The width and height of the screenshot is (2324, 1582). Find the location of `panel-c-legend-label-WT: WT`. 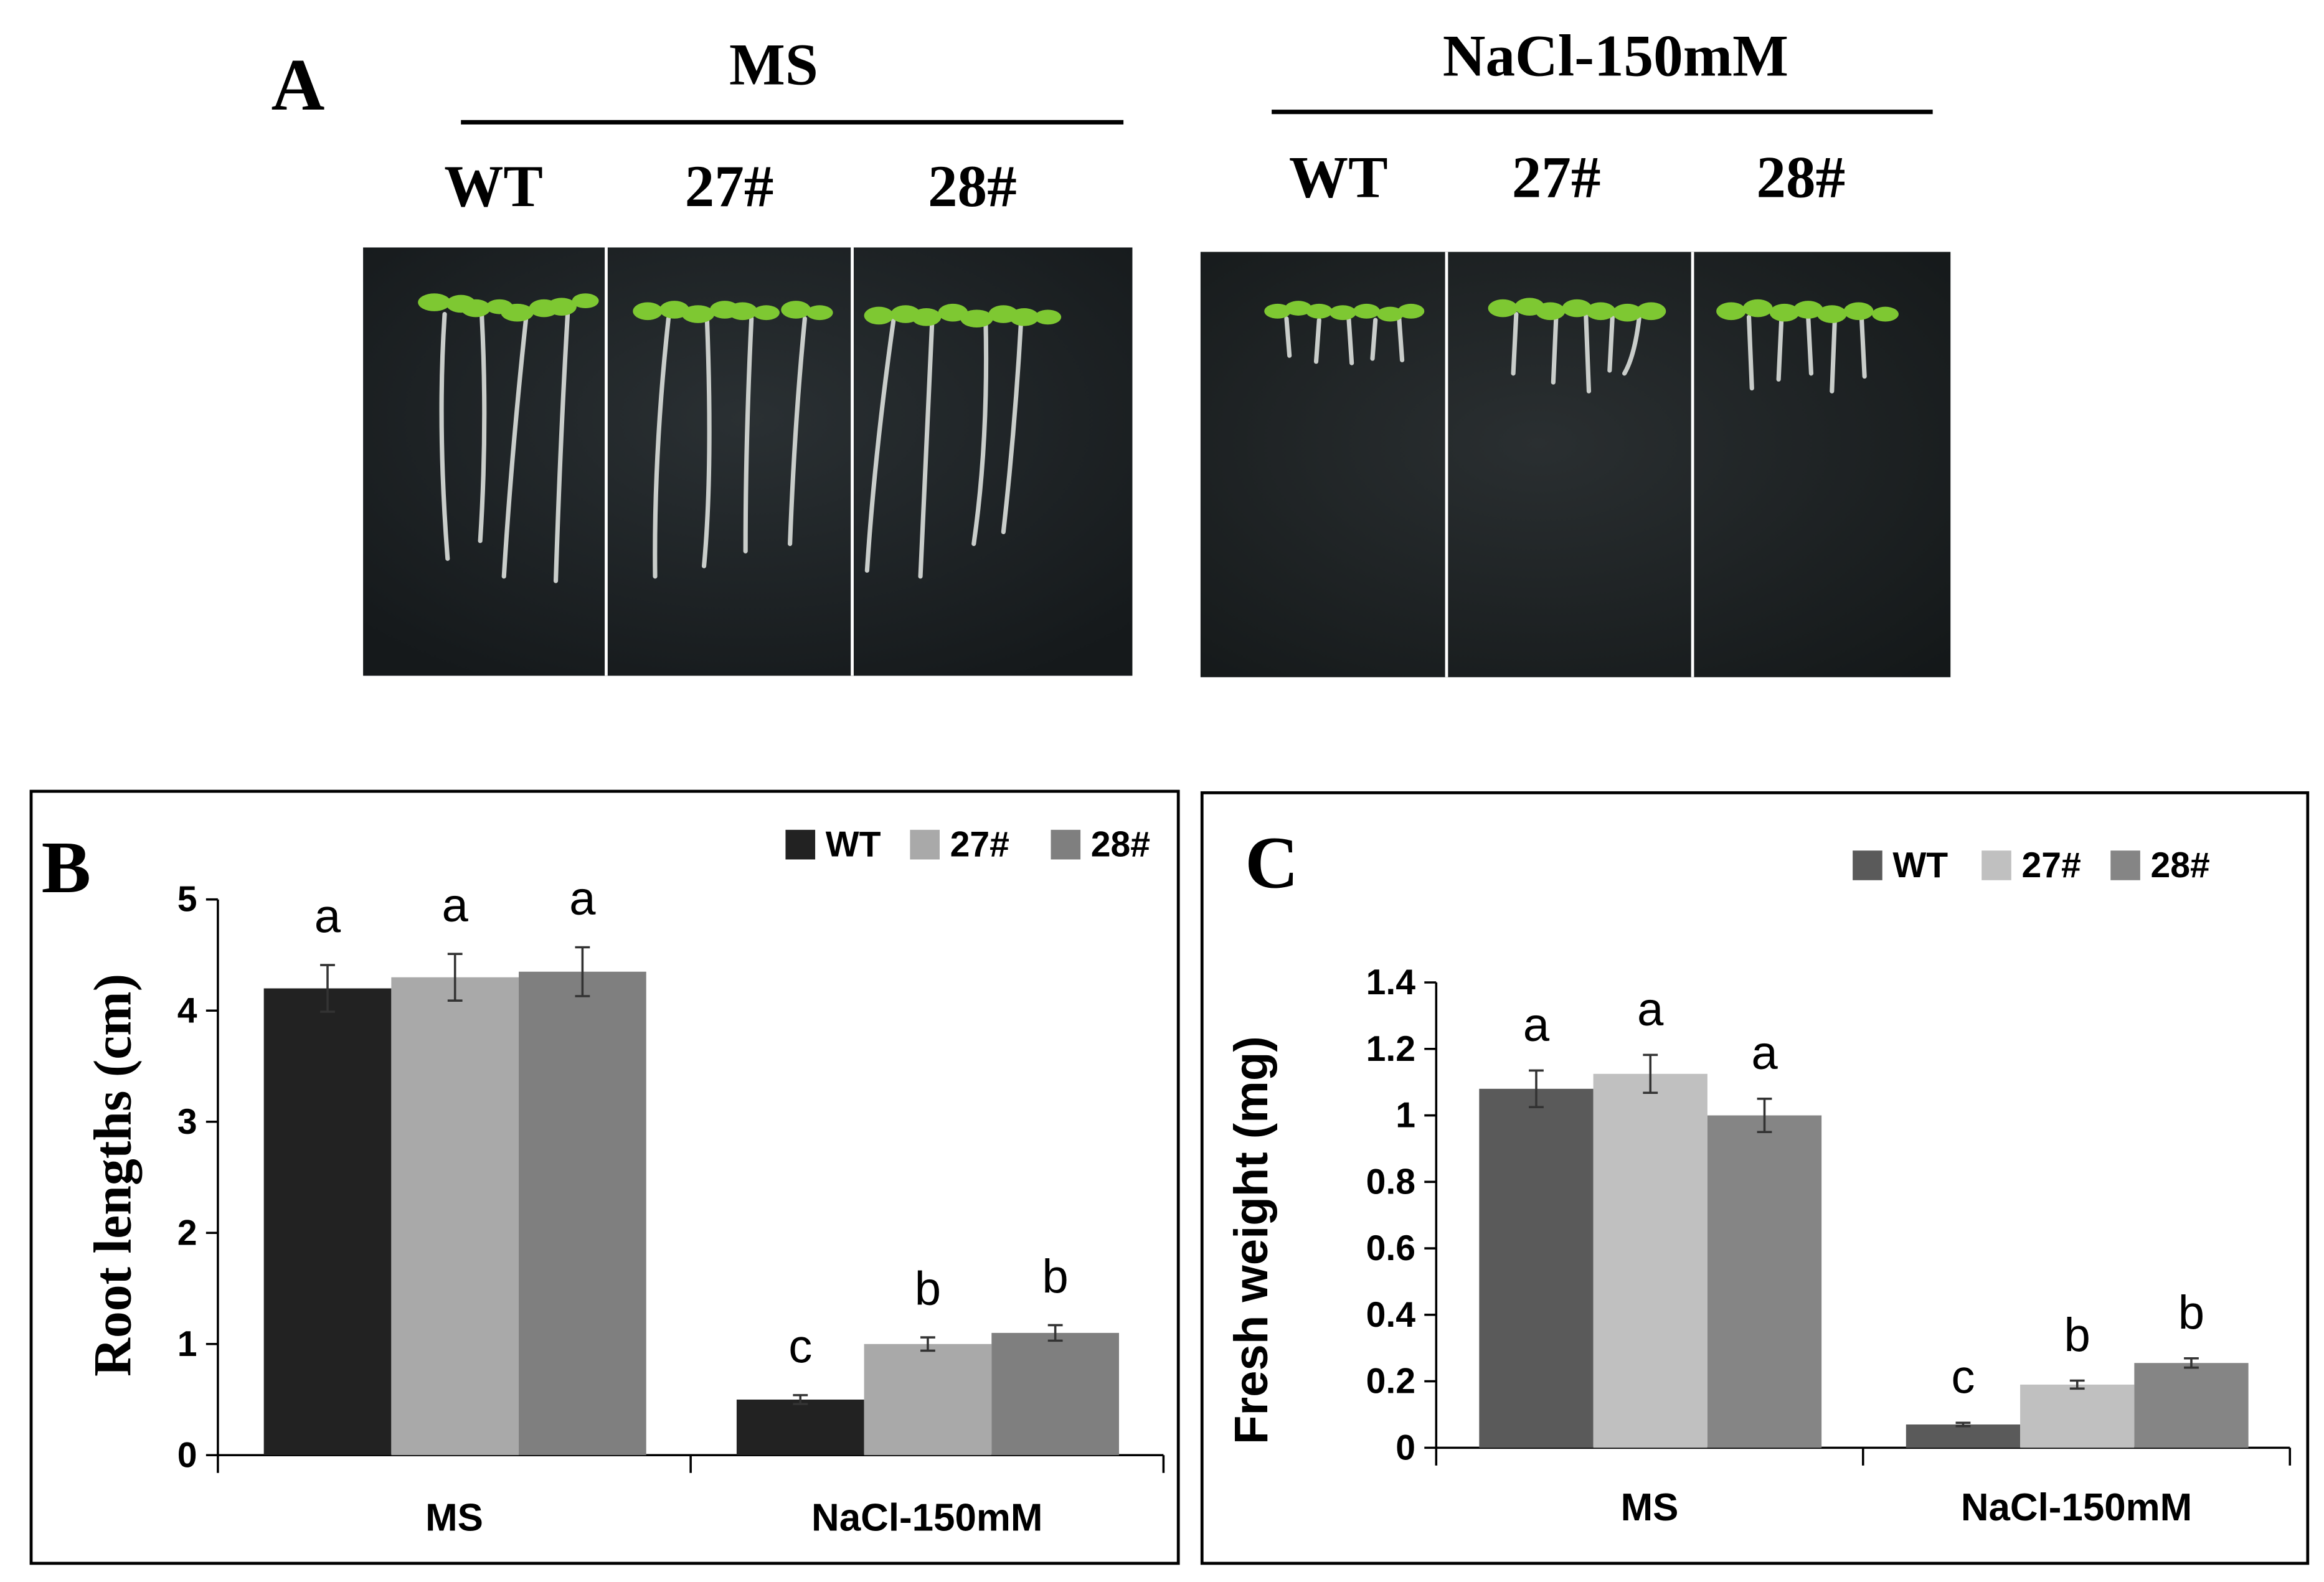

panel-c-legend-label-WT: WT is located at coordinates (1920, 865).